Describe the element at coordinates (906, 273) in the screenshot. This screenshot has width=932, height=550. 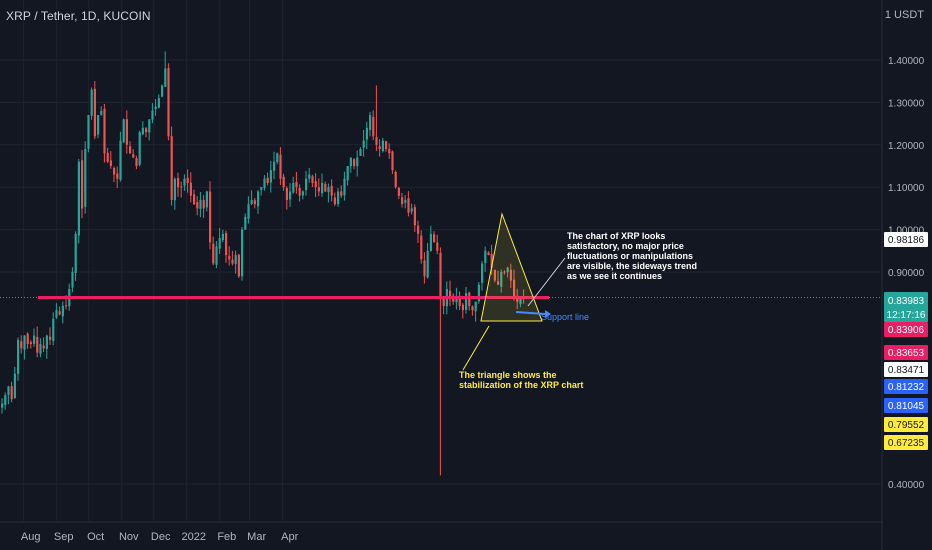
I see `y-tick-label-5: 0.90000` at that location.